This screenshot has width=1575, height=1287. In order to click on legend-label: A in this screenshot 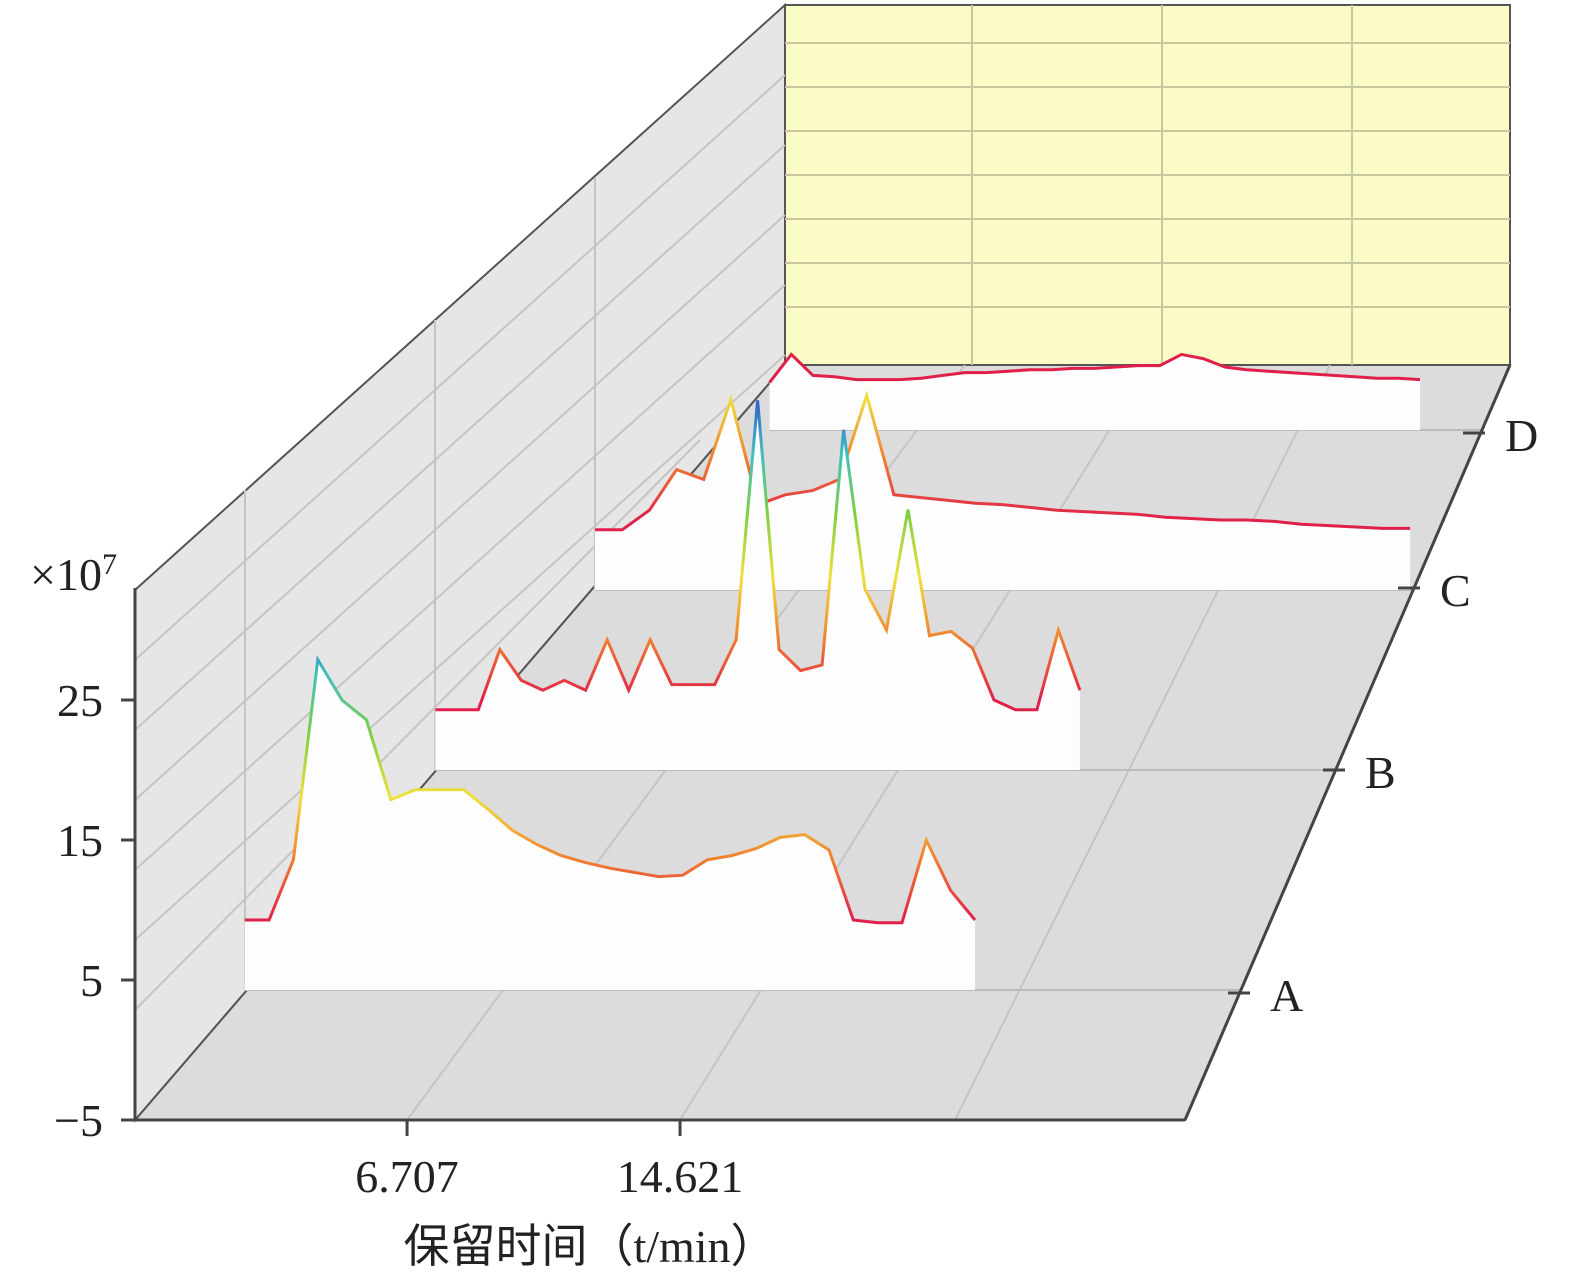, I will do `click(1286, 995)`.